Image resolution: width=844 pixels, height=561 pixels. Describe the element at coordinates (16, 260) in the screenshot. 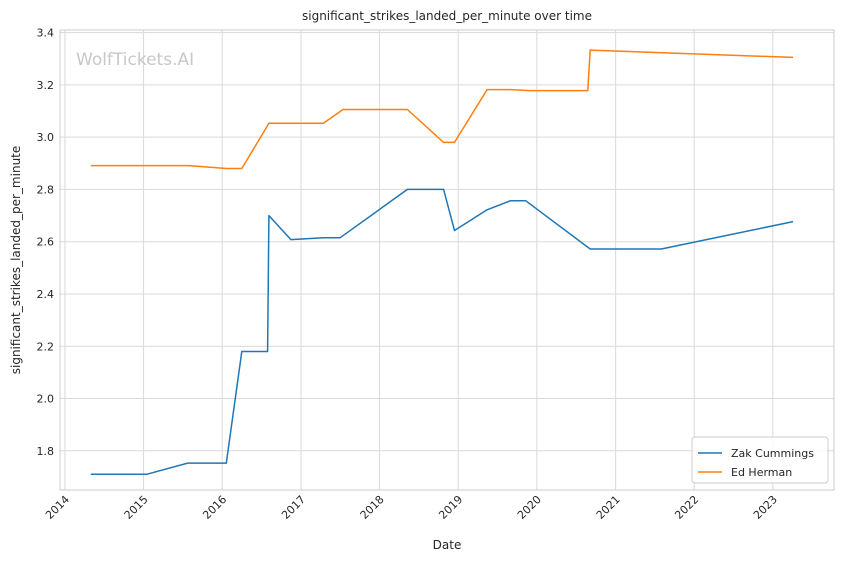

I see `y-axis-label: significant_strikes_landed_per_minute` at that location.